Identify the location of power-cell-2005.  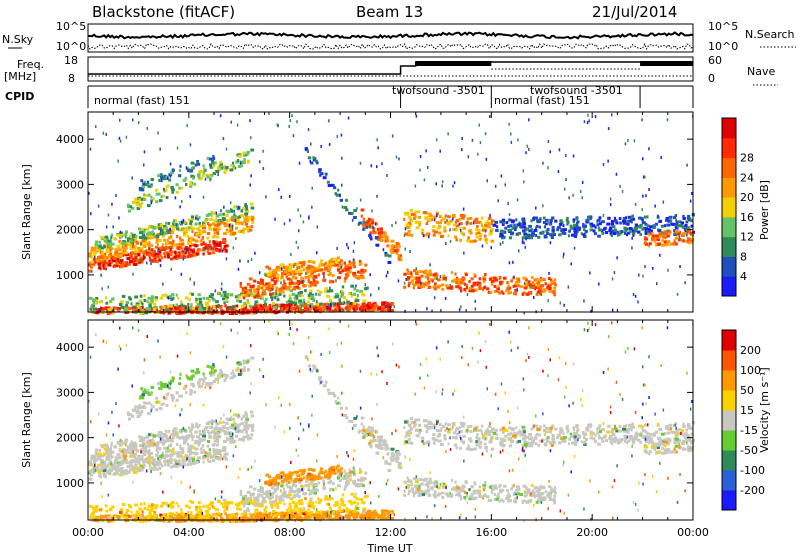
(312, 285).